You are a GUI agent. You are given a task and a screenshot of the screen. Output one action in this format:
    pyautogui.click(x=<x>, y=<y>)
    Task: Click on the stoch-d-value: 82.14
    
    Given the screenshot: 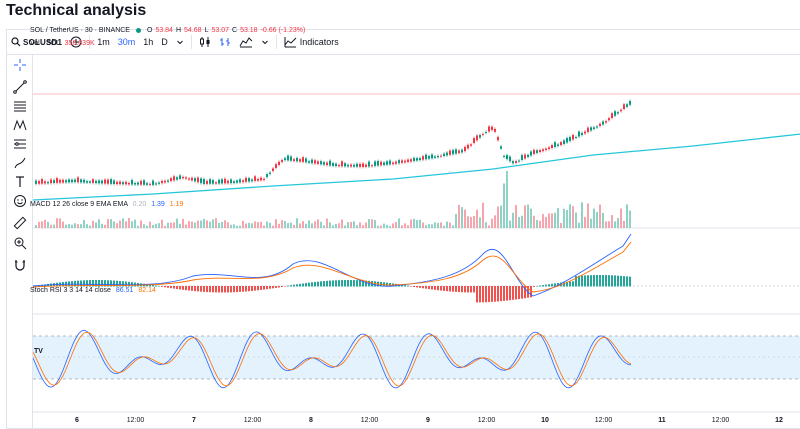 What is the action you would take?
    pyautogui.click(x=147, y=290)
    